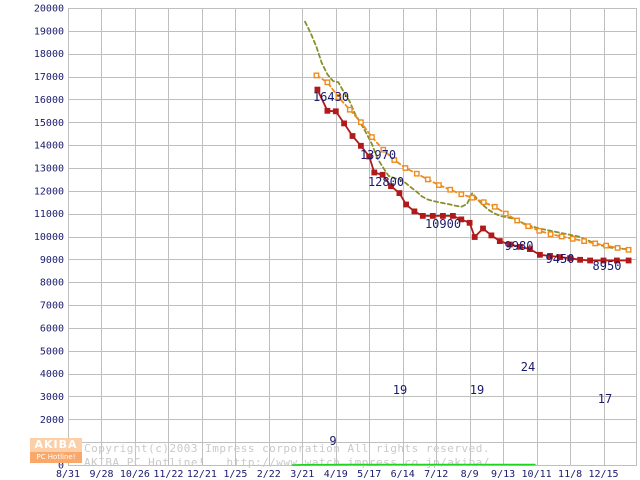 This screenshot has width=640, height=480. I want to click on akiba-logo-watermark: AKIBA PC Hotline!, so click(56, 451).